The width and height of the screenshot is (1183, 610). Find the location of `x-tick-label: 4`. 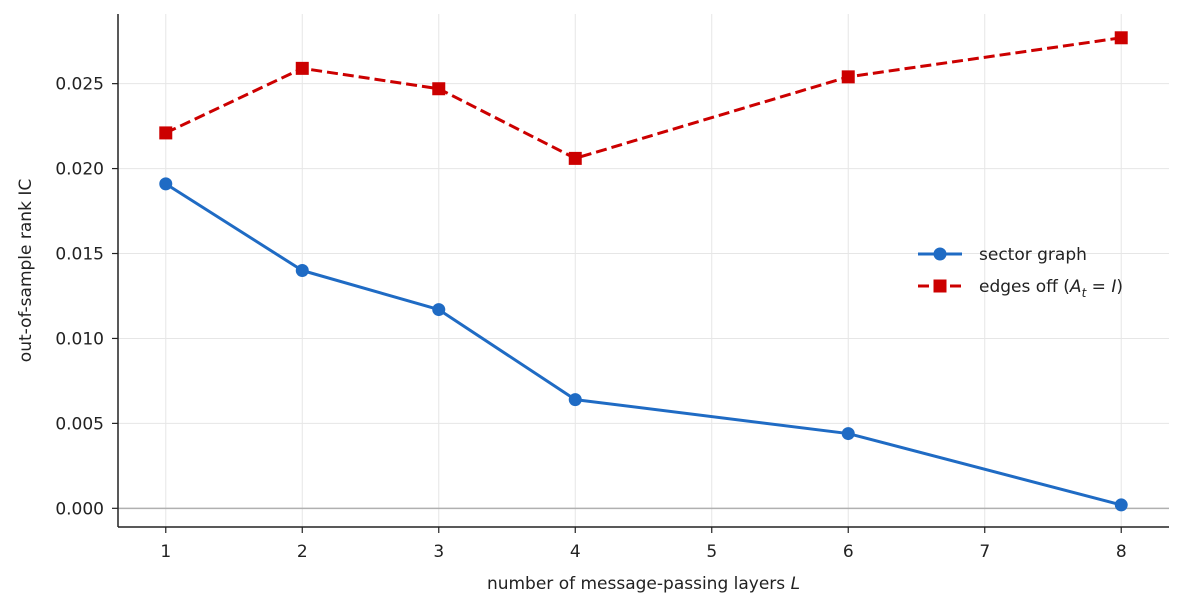

x-tick-label: 4 is located at coordinates (575, 552).